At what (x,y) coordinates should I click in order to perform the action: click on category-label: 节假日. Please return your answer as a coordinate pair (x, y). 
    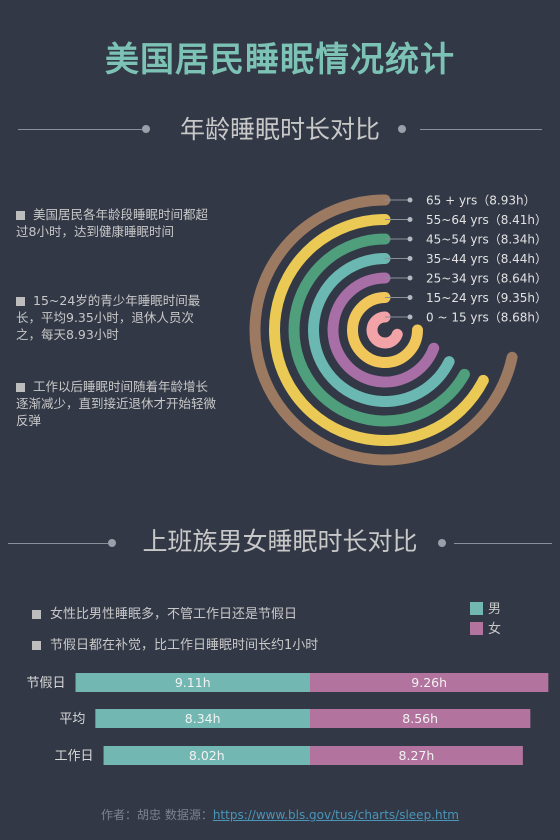
    Looking at the image, I should click on (45, 683).